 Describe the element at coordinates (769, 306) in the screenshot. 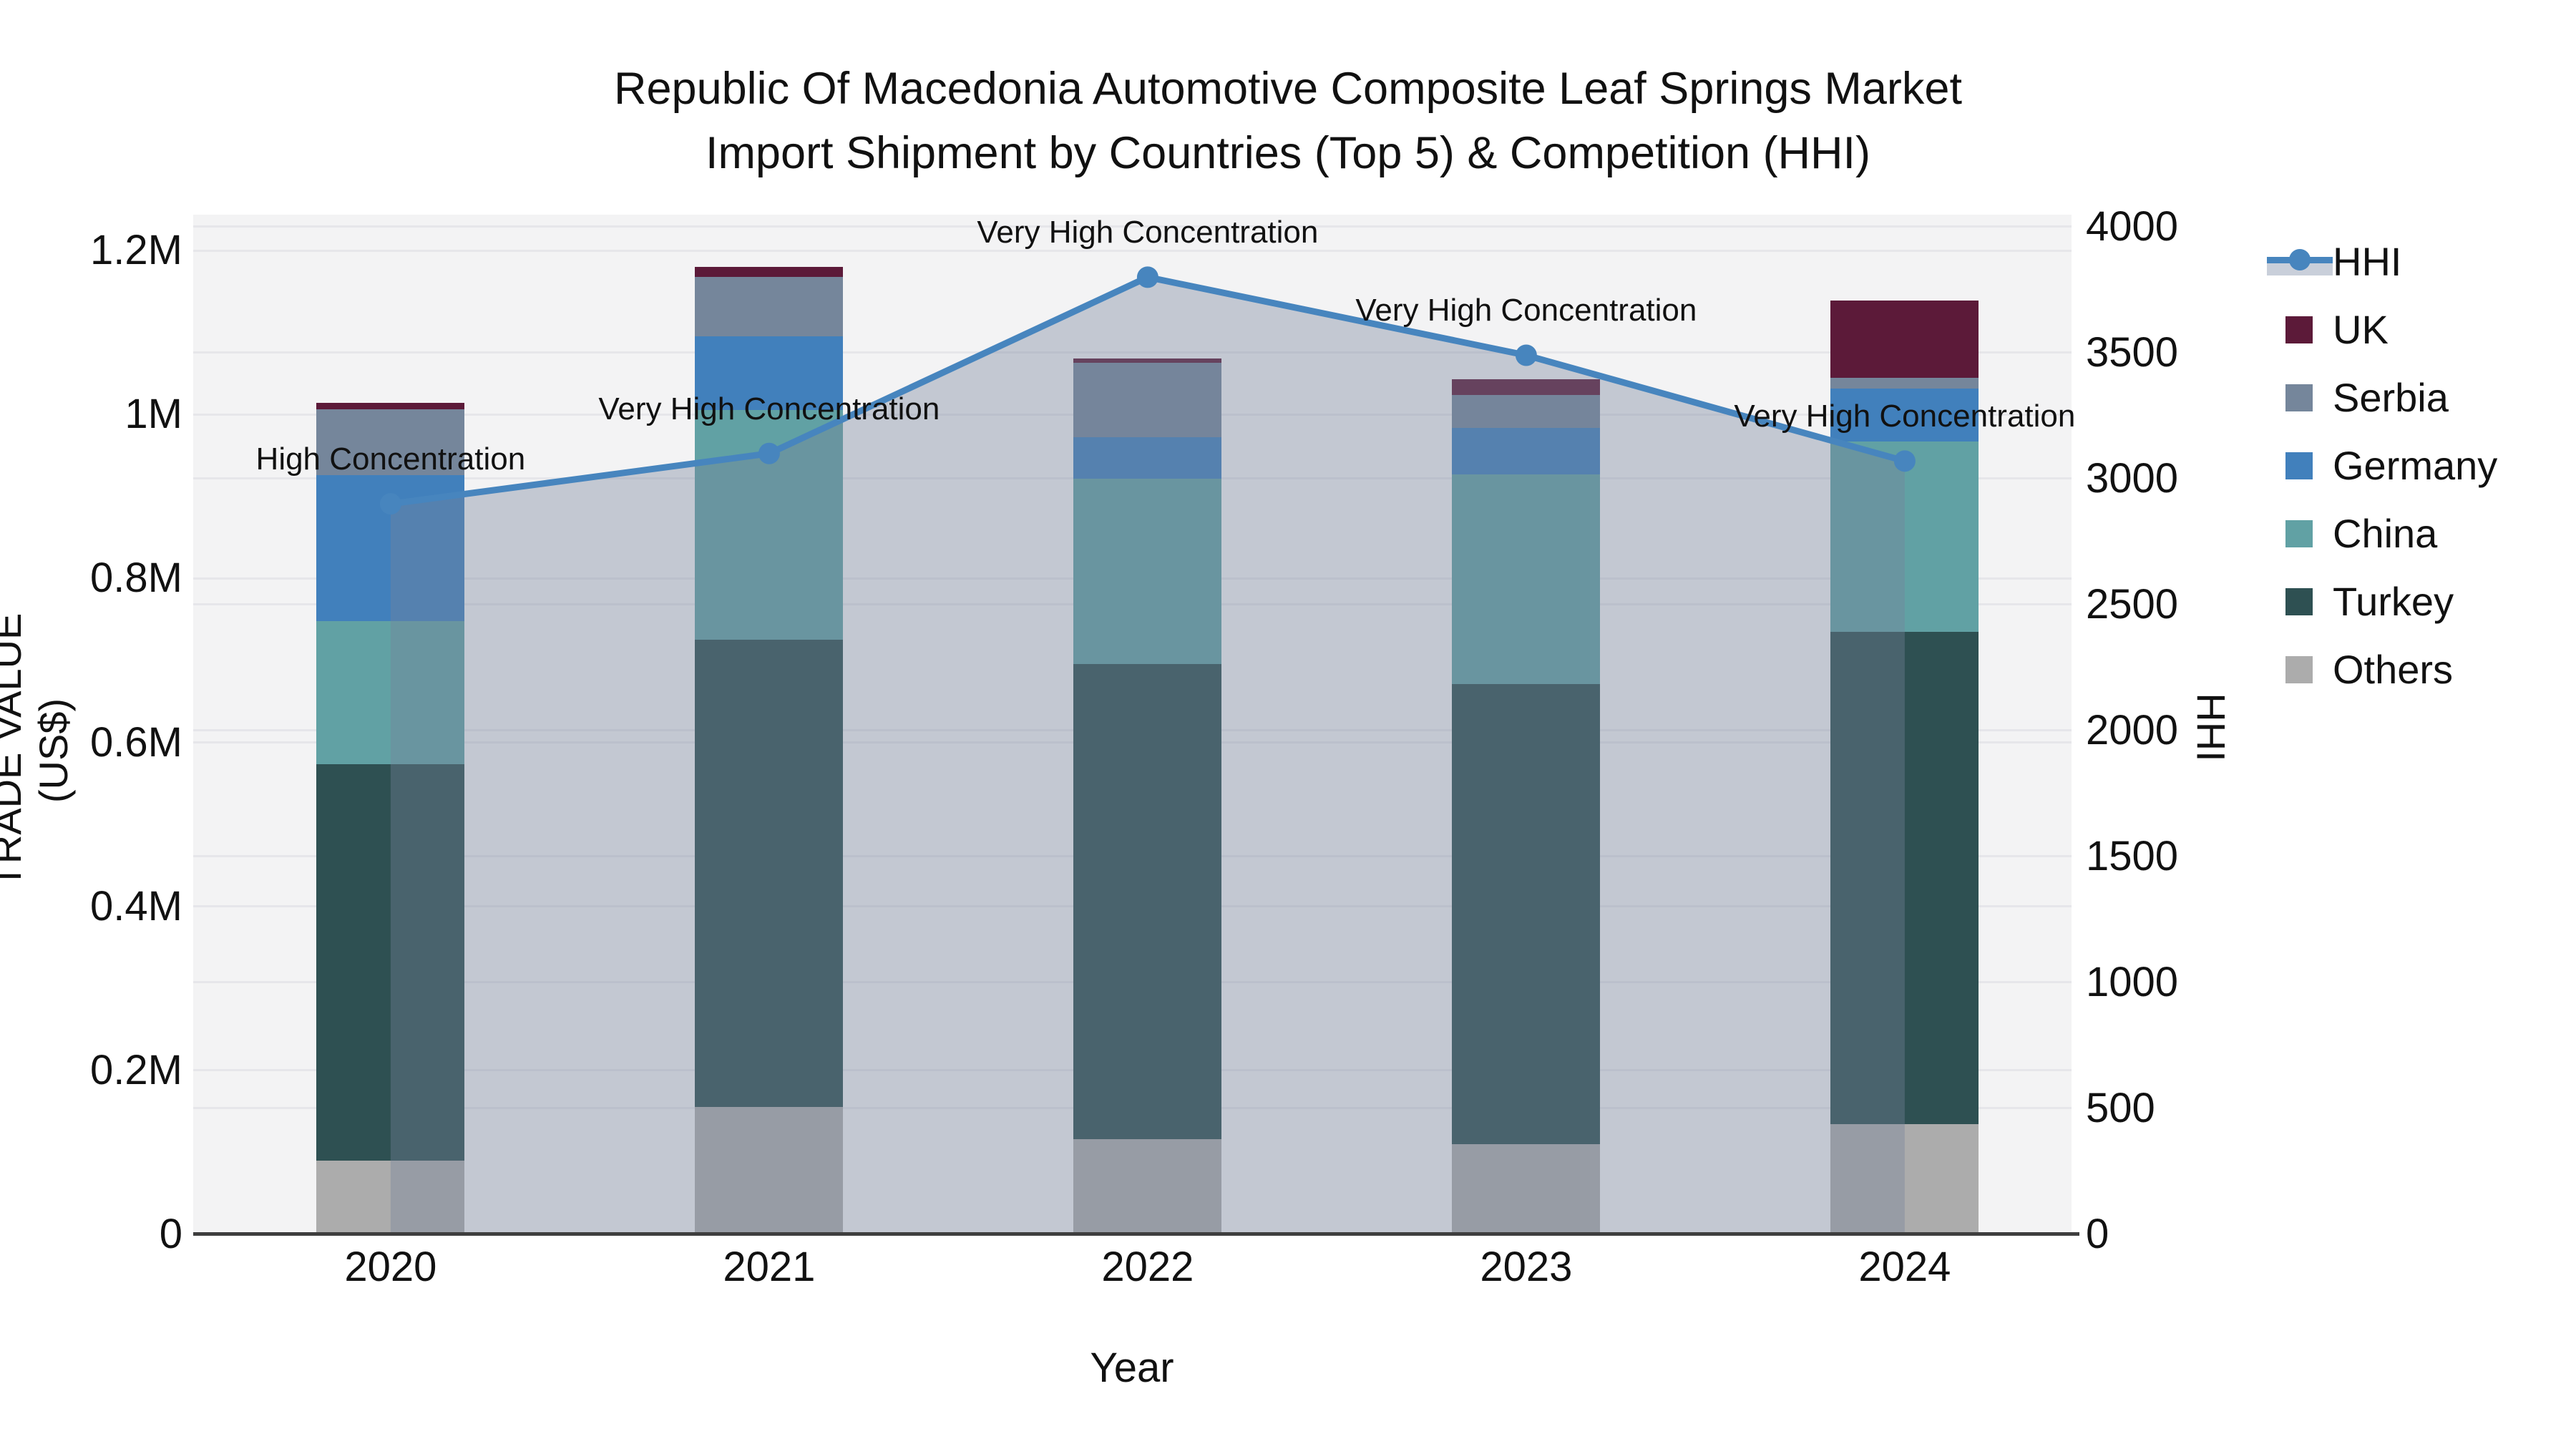

I see `bar-segment-serbia-2021` at that location.